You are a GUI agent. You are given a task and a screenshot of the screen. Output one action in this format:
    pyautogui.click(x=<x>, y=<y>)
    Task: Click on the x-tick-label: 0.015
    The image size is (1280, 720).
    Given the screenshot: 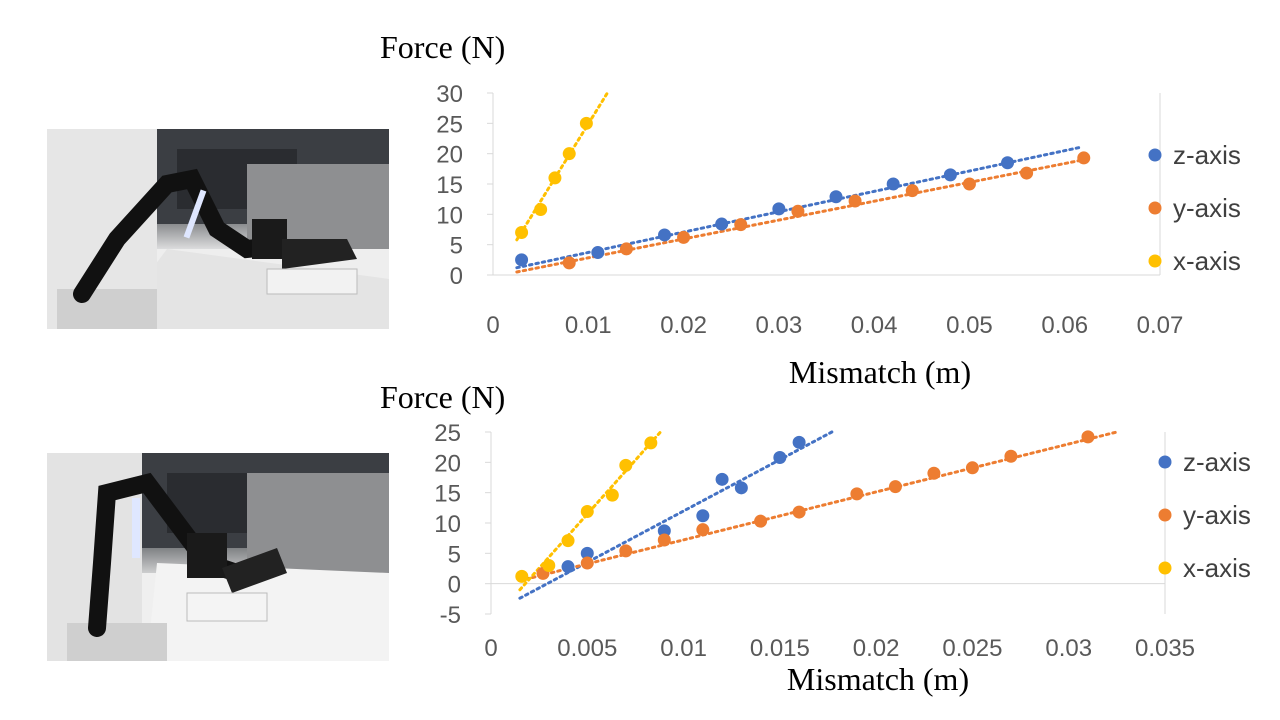 What is the action you would take?
    pyautogui.click(x=780, y=648)
    